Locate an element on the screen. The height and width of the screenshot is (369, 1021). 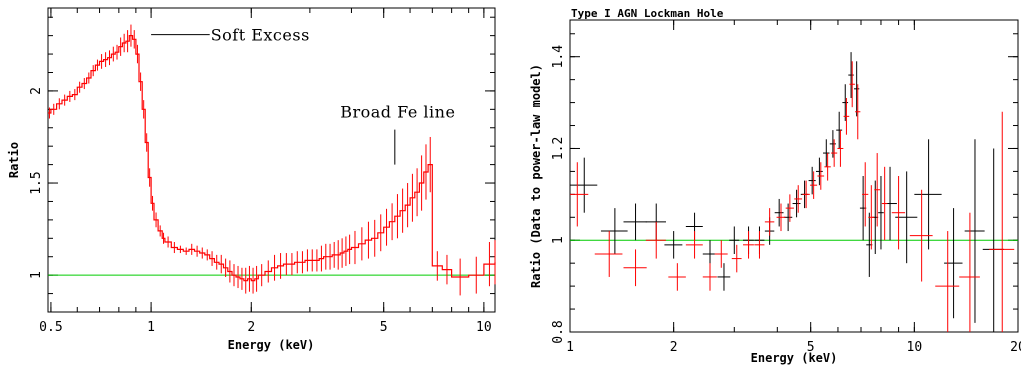
left-y-axis-label: Ratio is located at coordinates (14, 160).